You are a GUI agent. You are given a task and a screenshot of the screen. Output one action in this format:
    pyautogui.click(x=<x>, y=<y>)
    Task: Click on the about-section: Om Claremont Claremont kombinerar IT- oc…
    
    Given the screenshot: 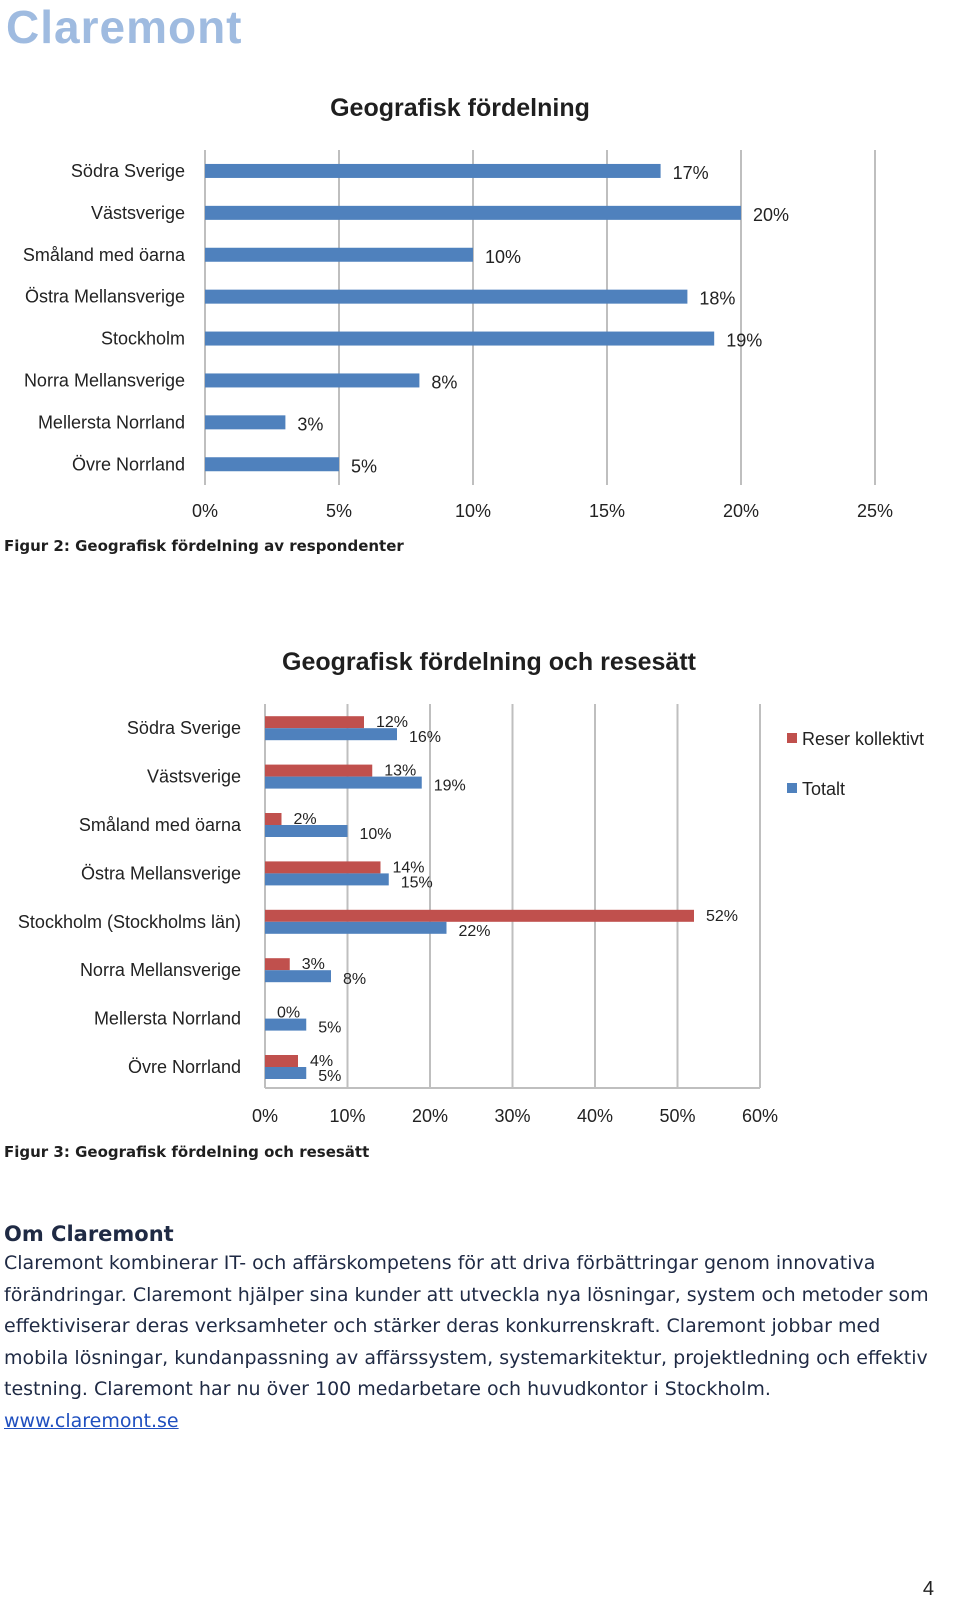 What is the action you would take?
    pyautogui.click(x=476, y=1329)
    